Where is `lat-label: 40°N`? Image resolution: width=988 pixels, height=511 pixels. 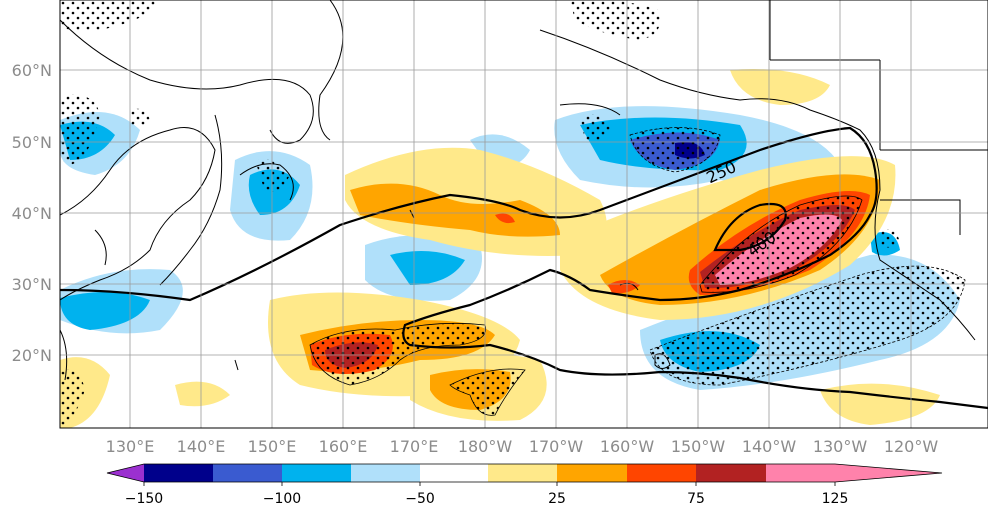 lat-label: 40°N is located at coordinates (32, 213).